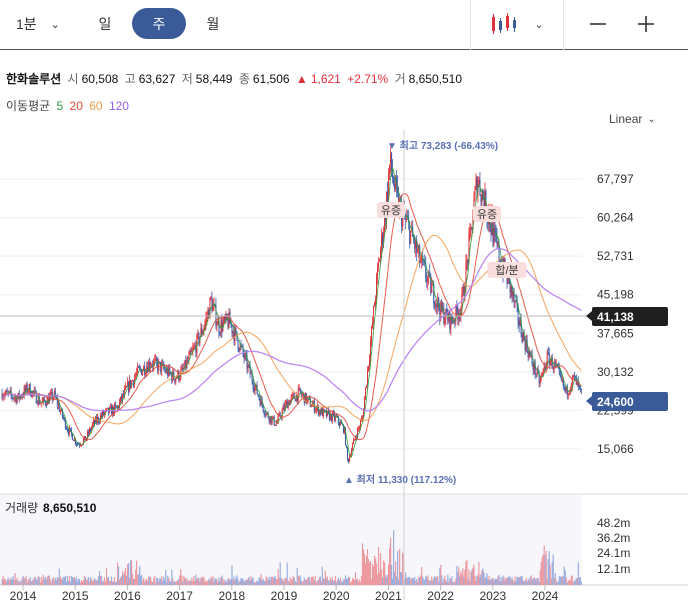 Image resolution: width=688 pixels, height=610 pixels. I want to click on zoom-out-button, so click(598, 24).